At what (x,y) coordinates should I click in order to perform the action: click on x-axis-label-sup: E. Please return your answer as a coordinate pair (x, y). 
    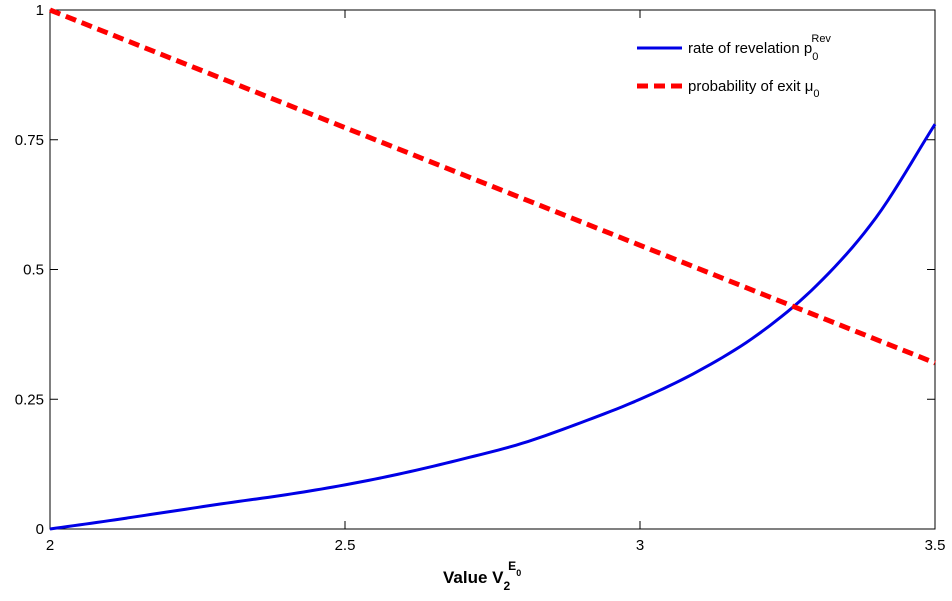
    Looking at the image, I should click on (512, 566).